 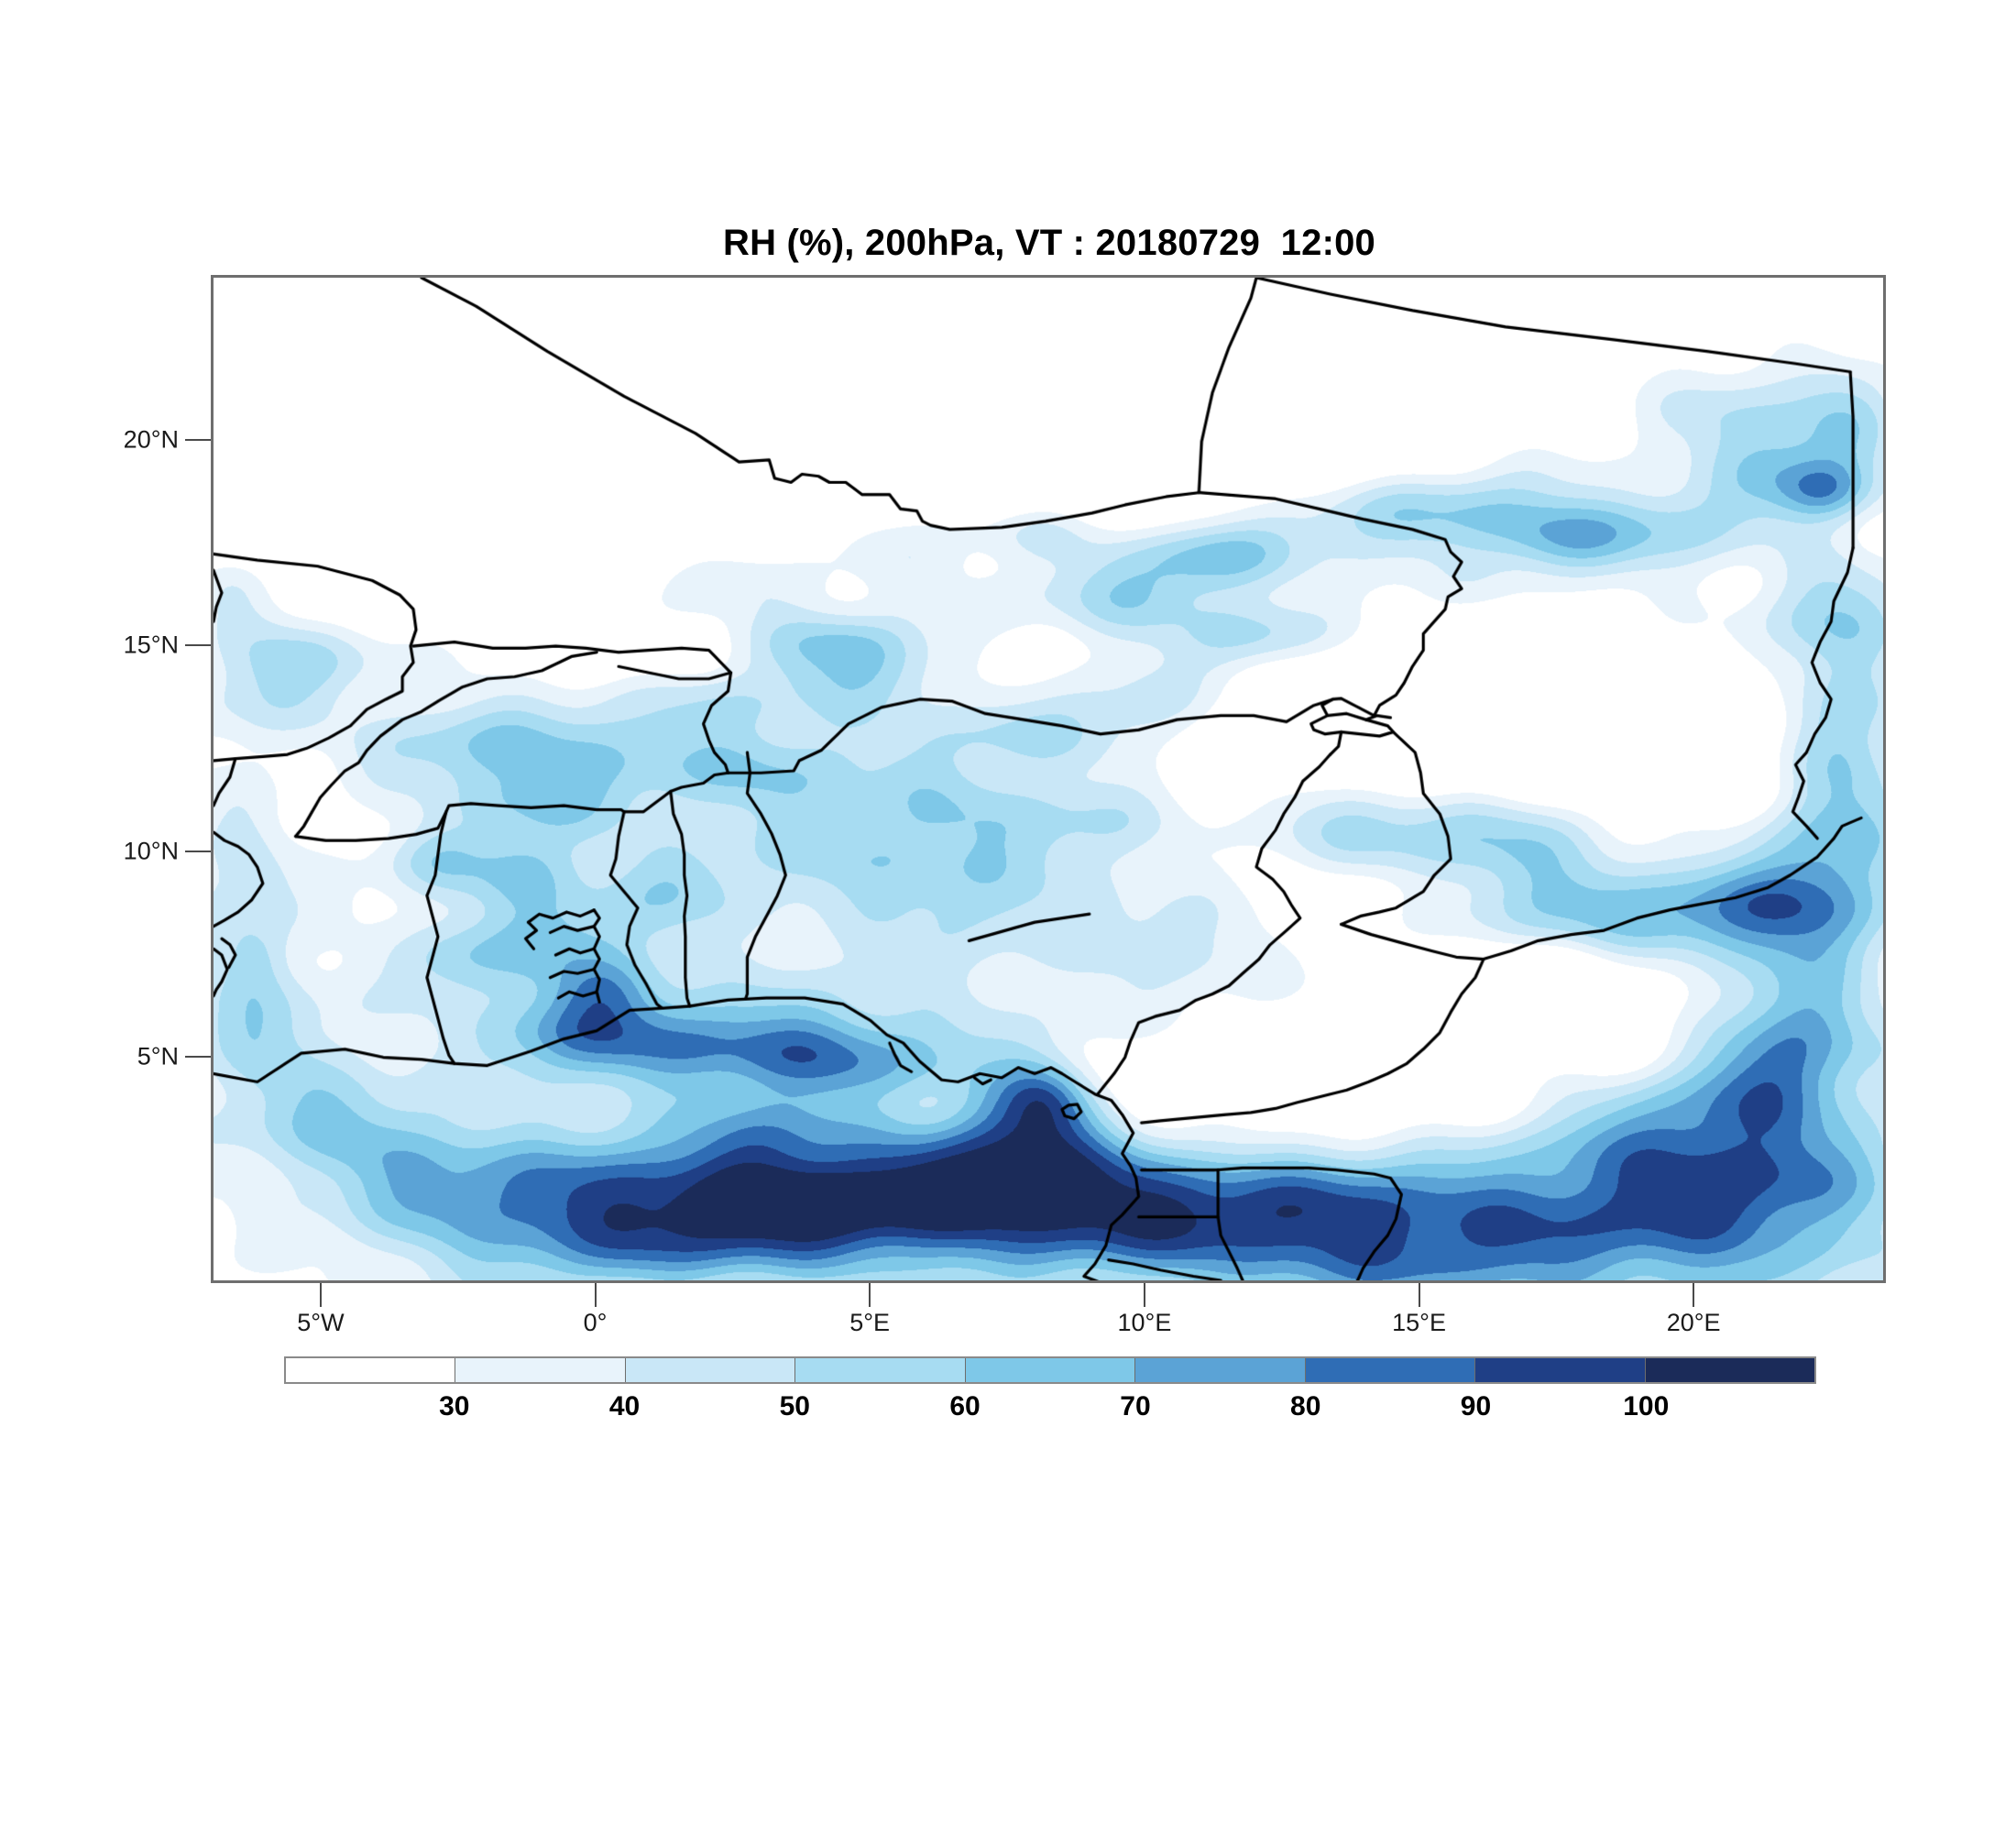 I want to click on chart-title: RH (%), 200hPa, VT : 20180729 12:00, so click(x=1048, y=243).